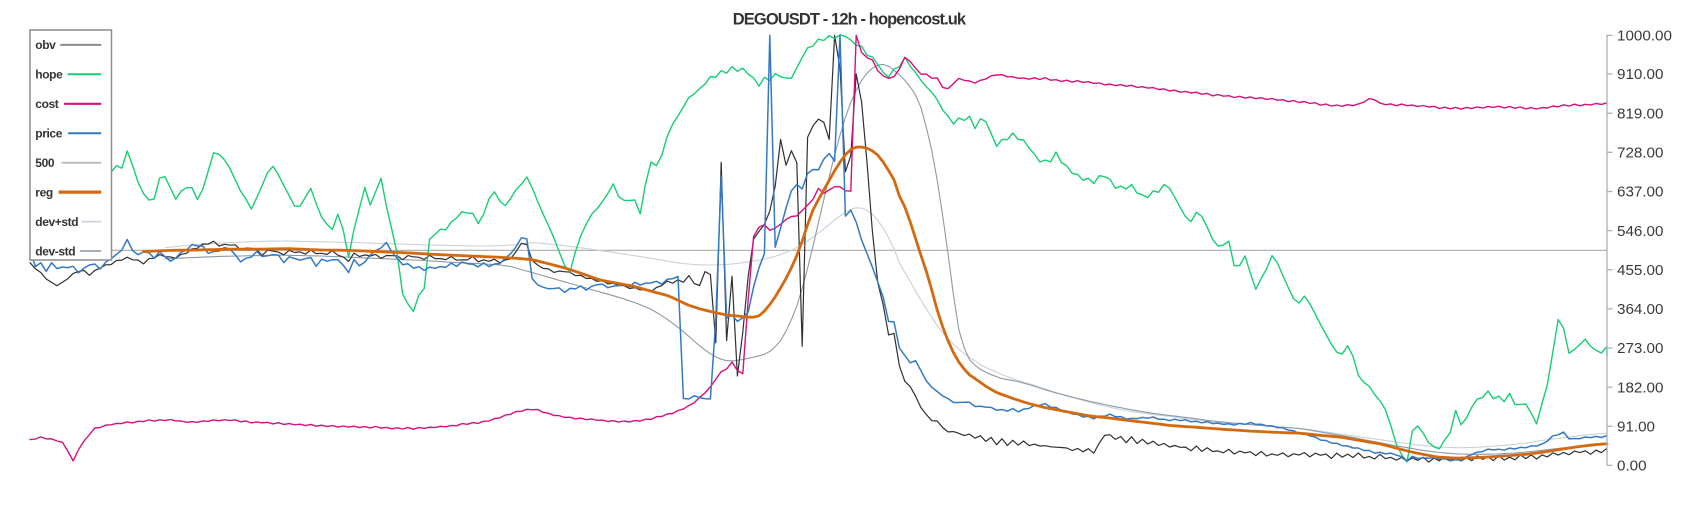 This screenshot has height=505, width=1700. I want to click on svg-text: 546.00, so click(1640, 231).